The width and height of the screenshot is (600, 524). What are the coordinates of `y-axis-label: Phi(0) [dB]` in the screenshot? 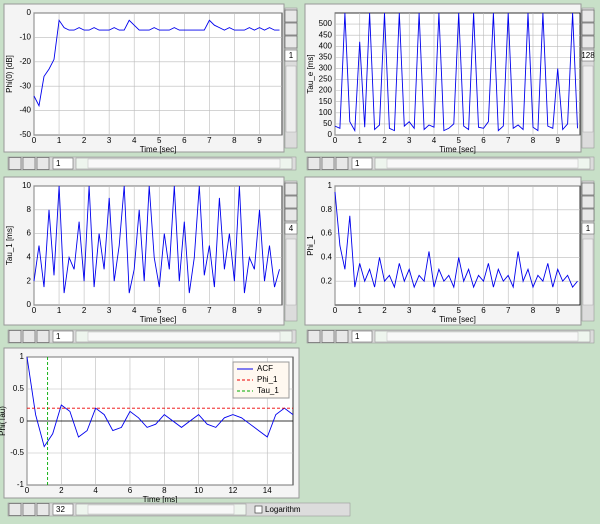 It's located at (9, 74).